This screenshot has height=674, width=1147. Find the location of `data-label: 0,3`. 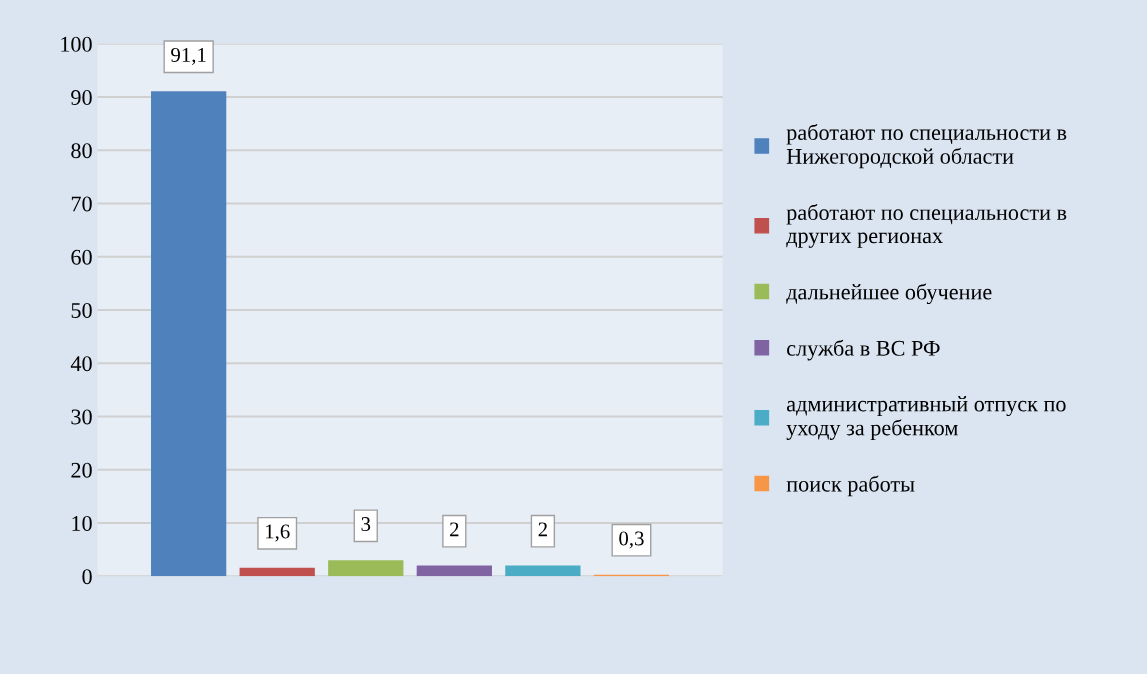

data-label: 0,3 is located at coordinates (631, 540).